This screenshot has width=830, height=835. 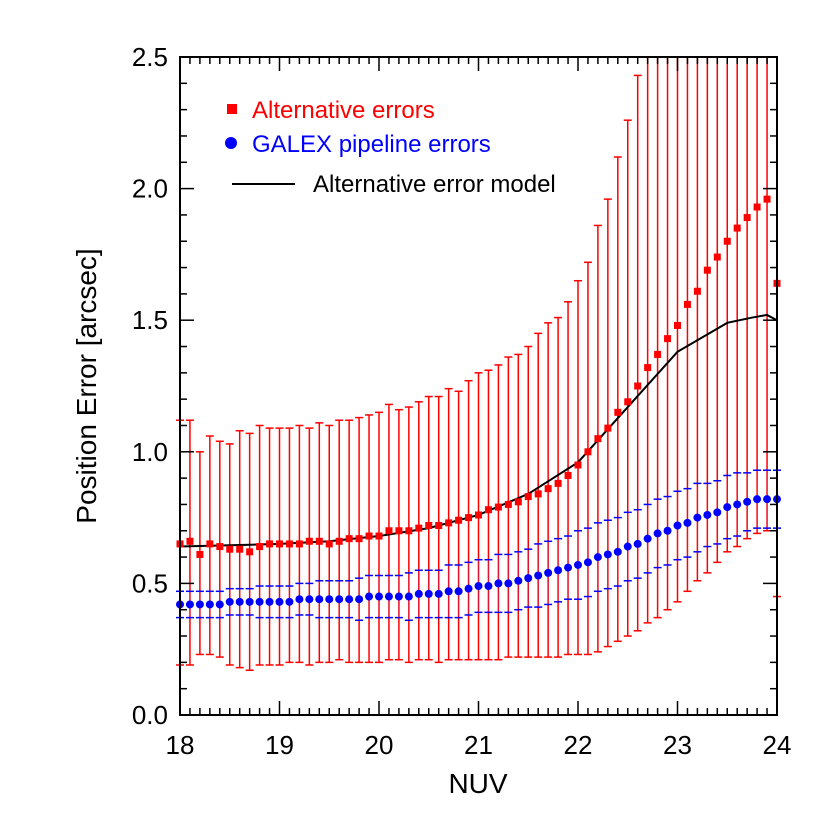 What do you see at coordinates (434, 184) in the screenshot?
I see `legend-label-error-model: Alternative error model` at bounding box center [434, 184].